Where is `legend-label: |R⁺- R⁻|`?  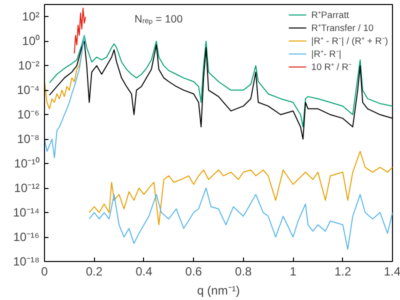
legend-label: |R⁺- R⁻| is located at coordinates (326, 54).